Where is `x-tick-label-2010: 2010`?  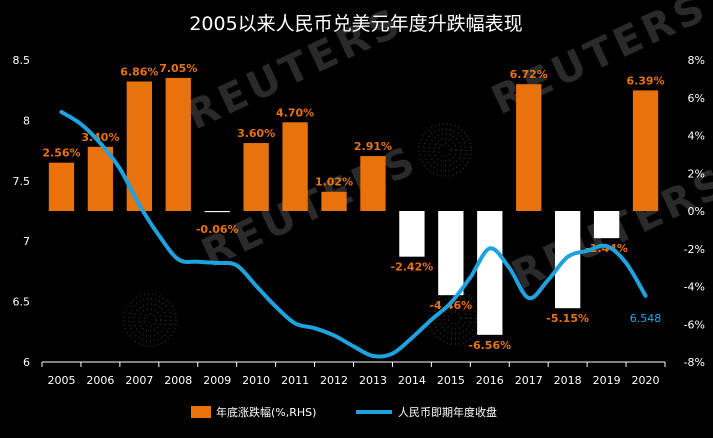 x-tick-label-2010: 2010 is located at coordinates (256, 380).